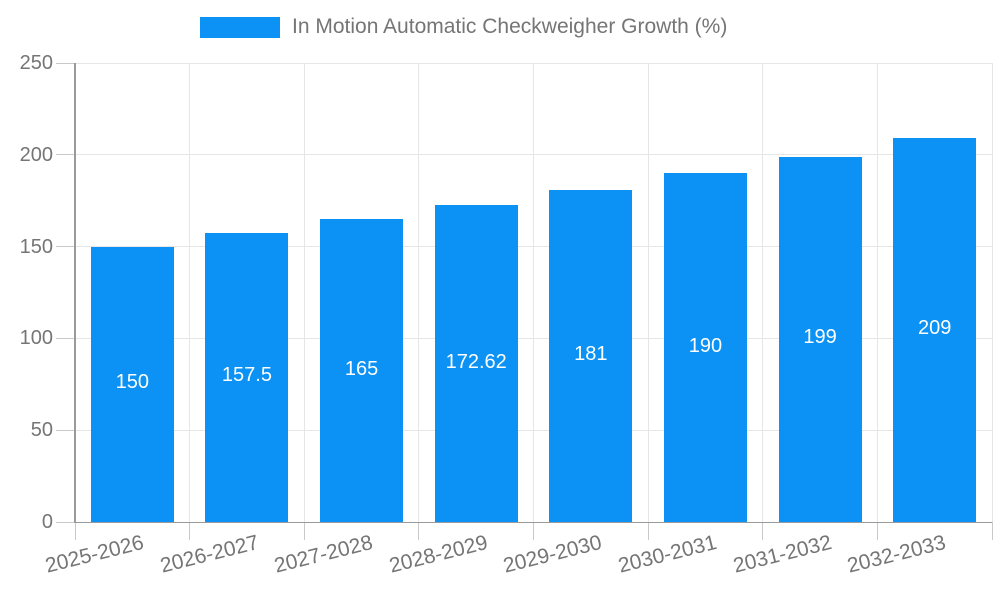  Describe the element at coordinates (438, 554) in the screenshot. I see `x-tick-label: 2028-2029` at that location.